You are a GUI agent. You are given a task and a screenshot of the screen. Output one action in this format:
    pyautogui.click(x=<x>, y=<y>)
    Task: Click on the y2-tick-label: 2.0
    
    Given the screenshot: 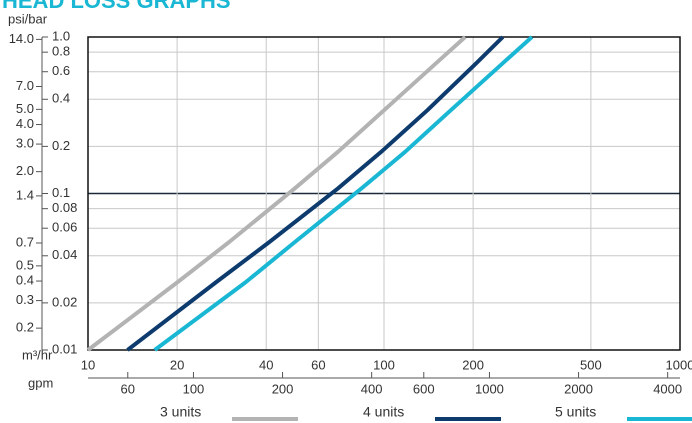 What is the action you would take?
    pyautogui.click(x=25, y=170)
    